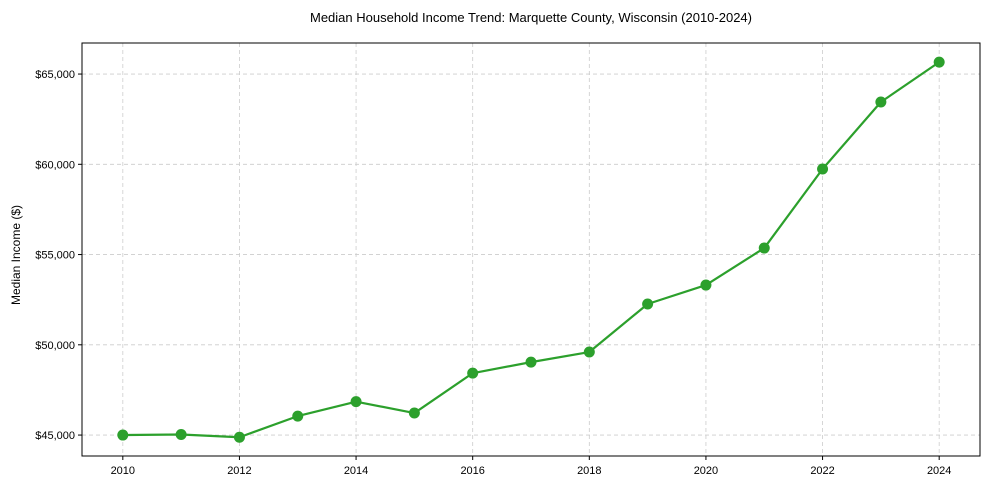 The width and height of the screenshot is (989, 490). Describe the element at coordinates (16, 255) in the screenshot. I see `y-axis-label: Median Income ($)` at that location.